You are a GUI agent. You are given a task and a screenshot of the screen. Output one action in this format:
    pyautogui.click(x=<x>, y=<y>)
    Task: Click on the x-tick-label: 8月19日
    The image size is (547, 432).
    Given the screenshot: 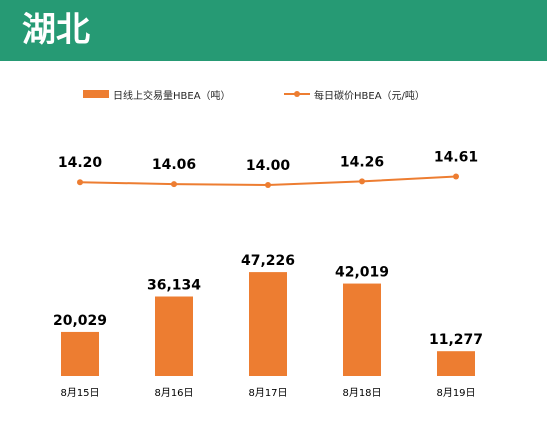 What is the action you would take?
    pyautogui.click(x=455, y=393)
    